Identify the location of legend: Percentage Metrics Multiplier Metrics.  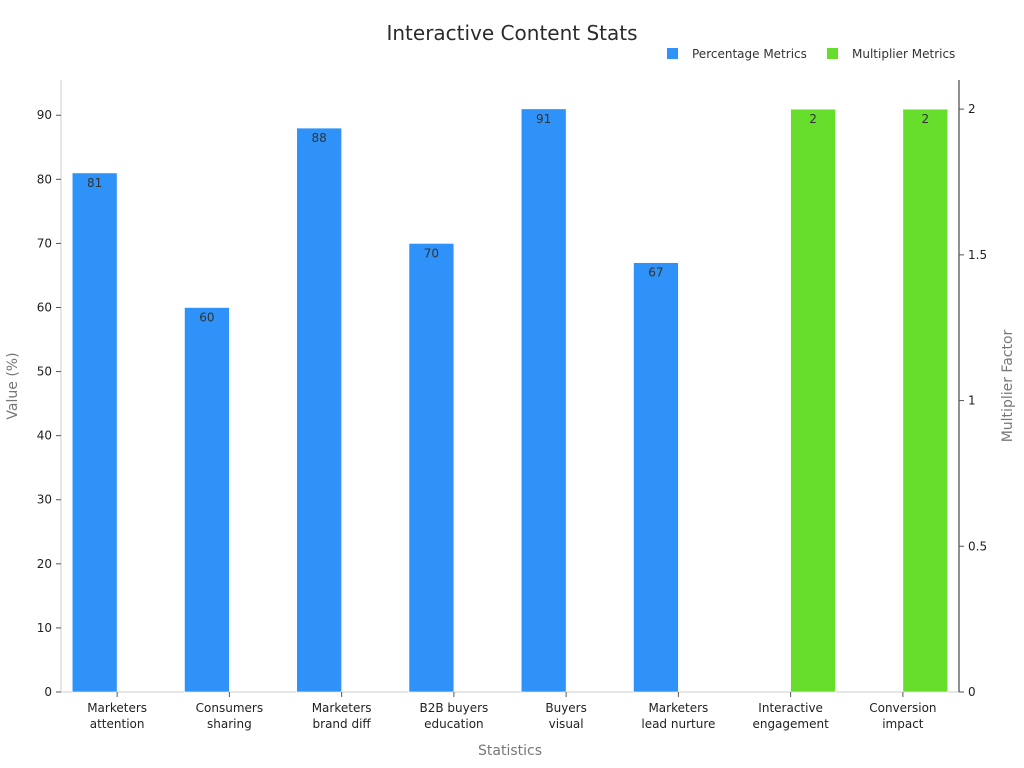
(811, 54).